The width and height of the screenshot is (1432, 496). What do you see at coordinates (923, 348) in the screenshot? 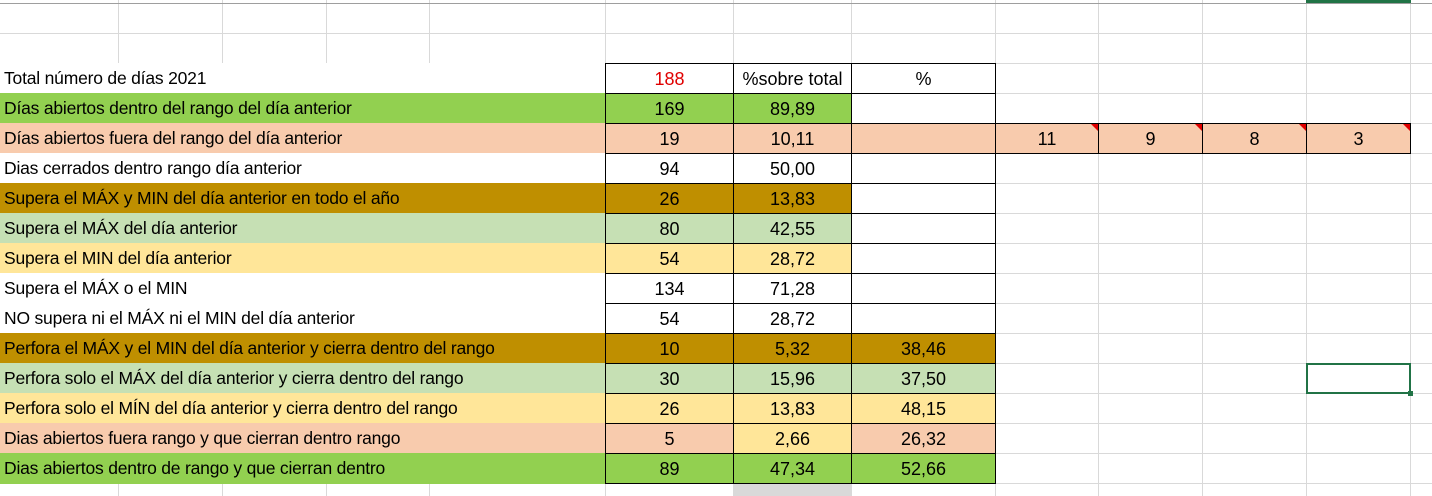
I see `row-pct: 38,46` at bounding box center [923, 348].